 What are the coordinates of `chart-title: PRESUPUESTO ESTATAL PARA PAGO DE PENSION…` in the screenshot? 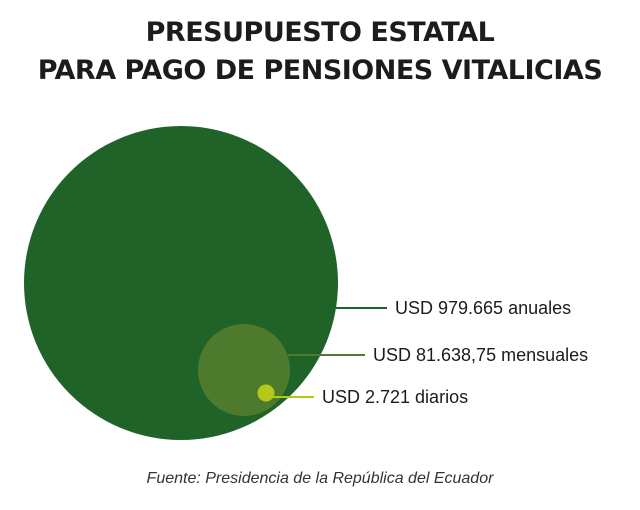 It's located at (320, 52).